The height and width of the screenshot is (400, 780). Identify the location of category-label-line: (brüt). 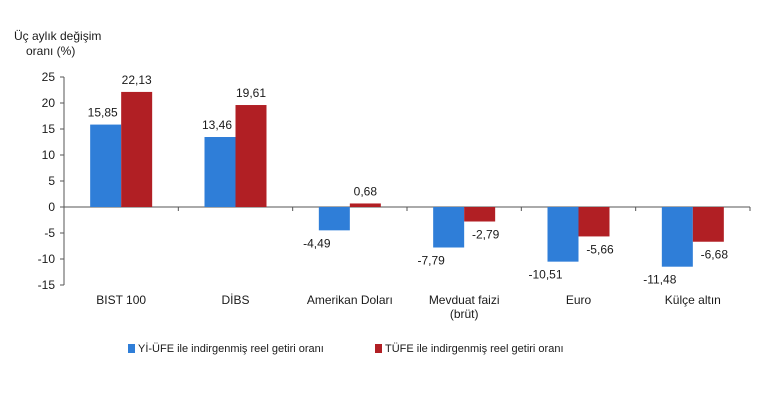
(464, 314).